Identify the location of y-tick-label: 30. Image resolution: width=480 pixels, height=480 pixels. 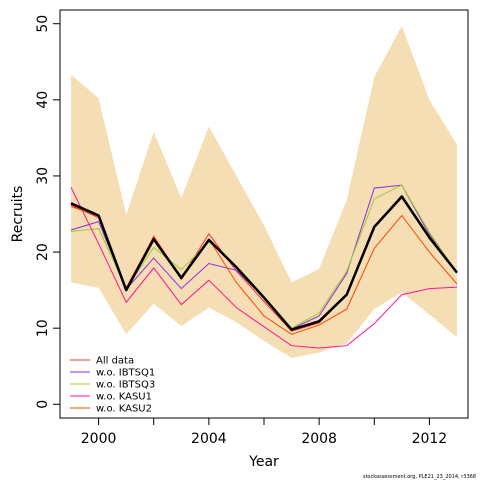
(43, 176).